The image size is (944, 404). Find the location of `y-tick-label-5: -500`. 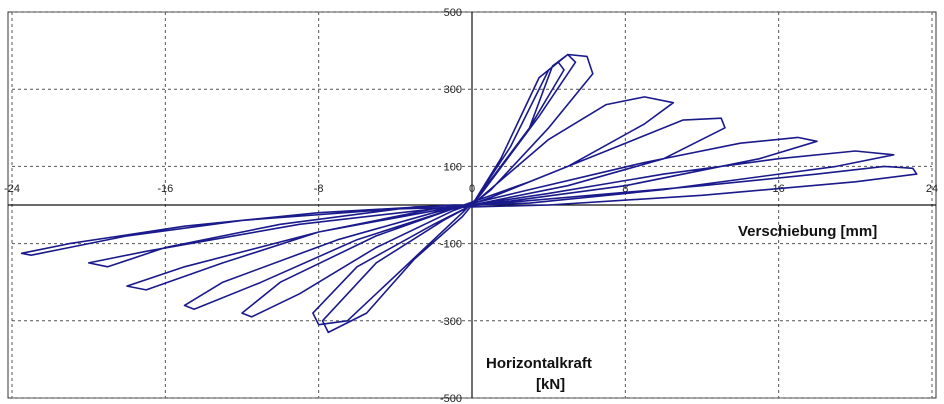

y-tick-label-5: -500 is located at coordinates (451, 398).